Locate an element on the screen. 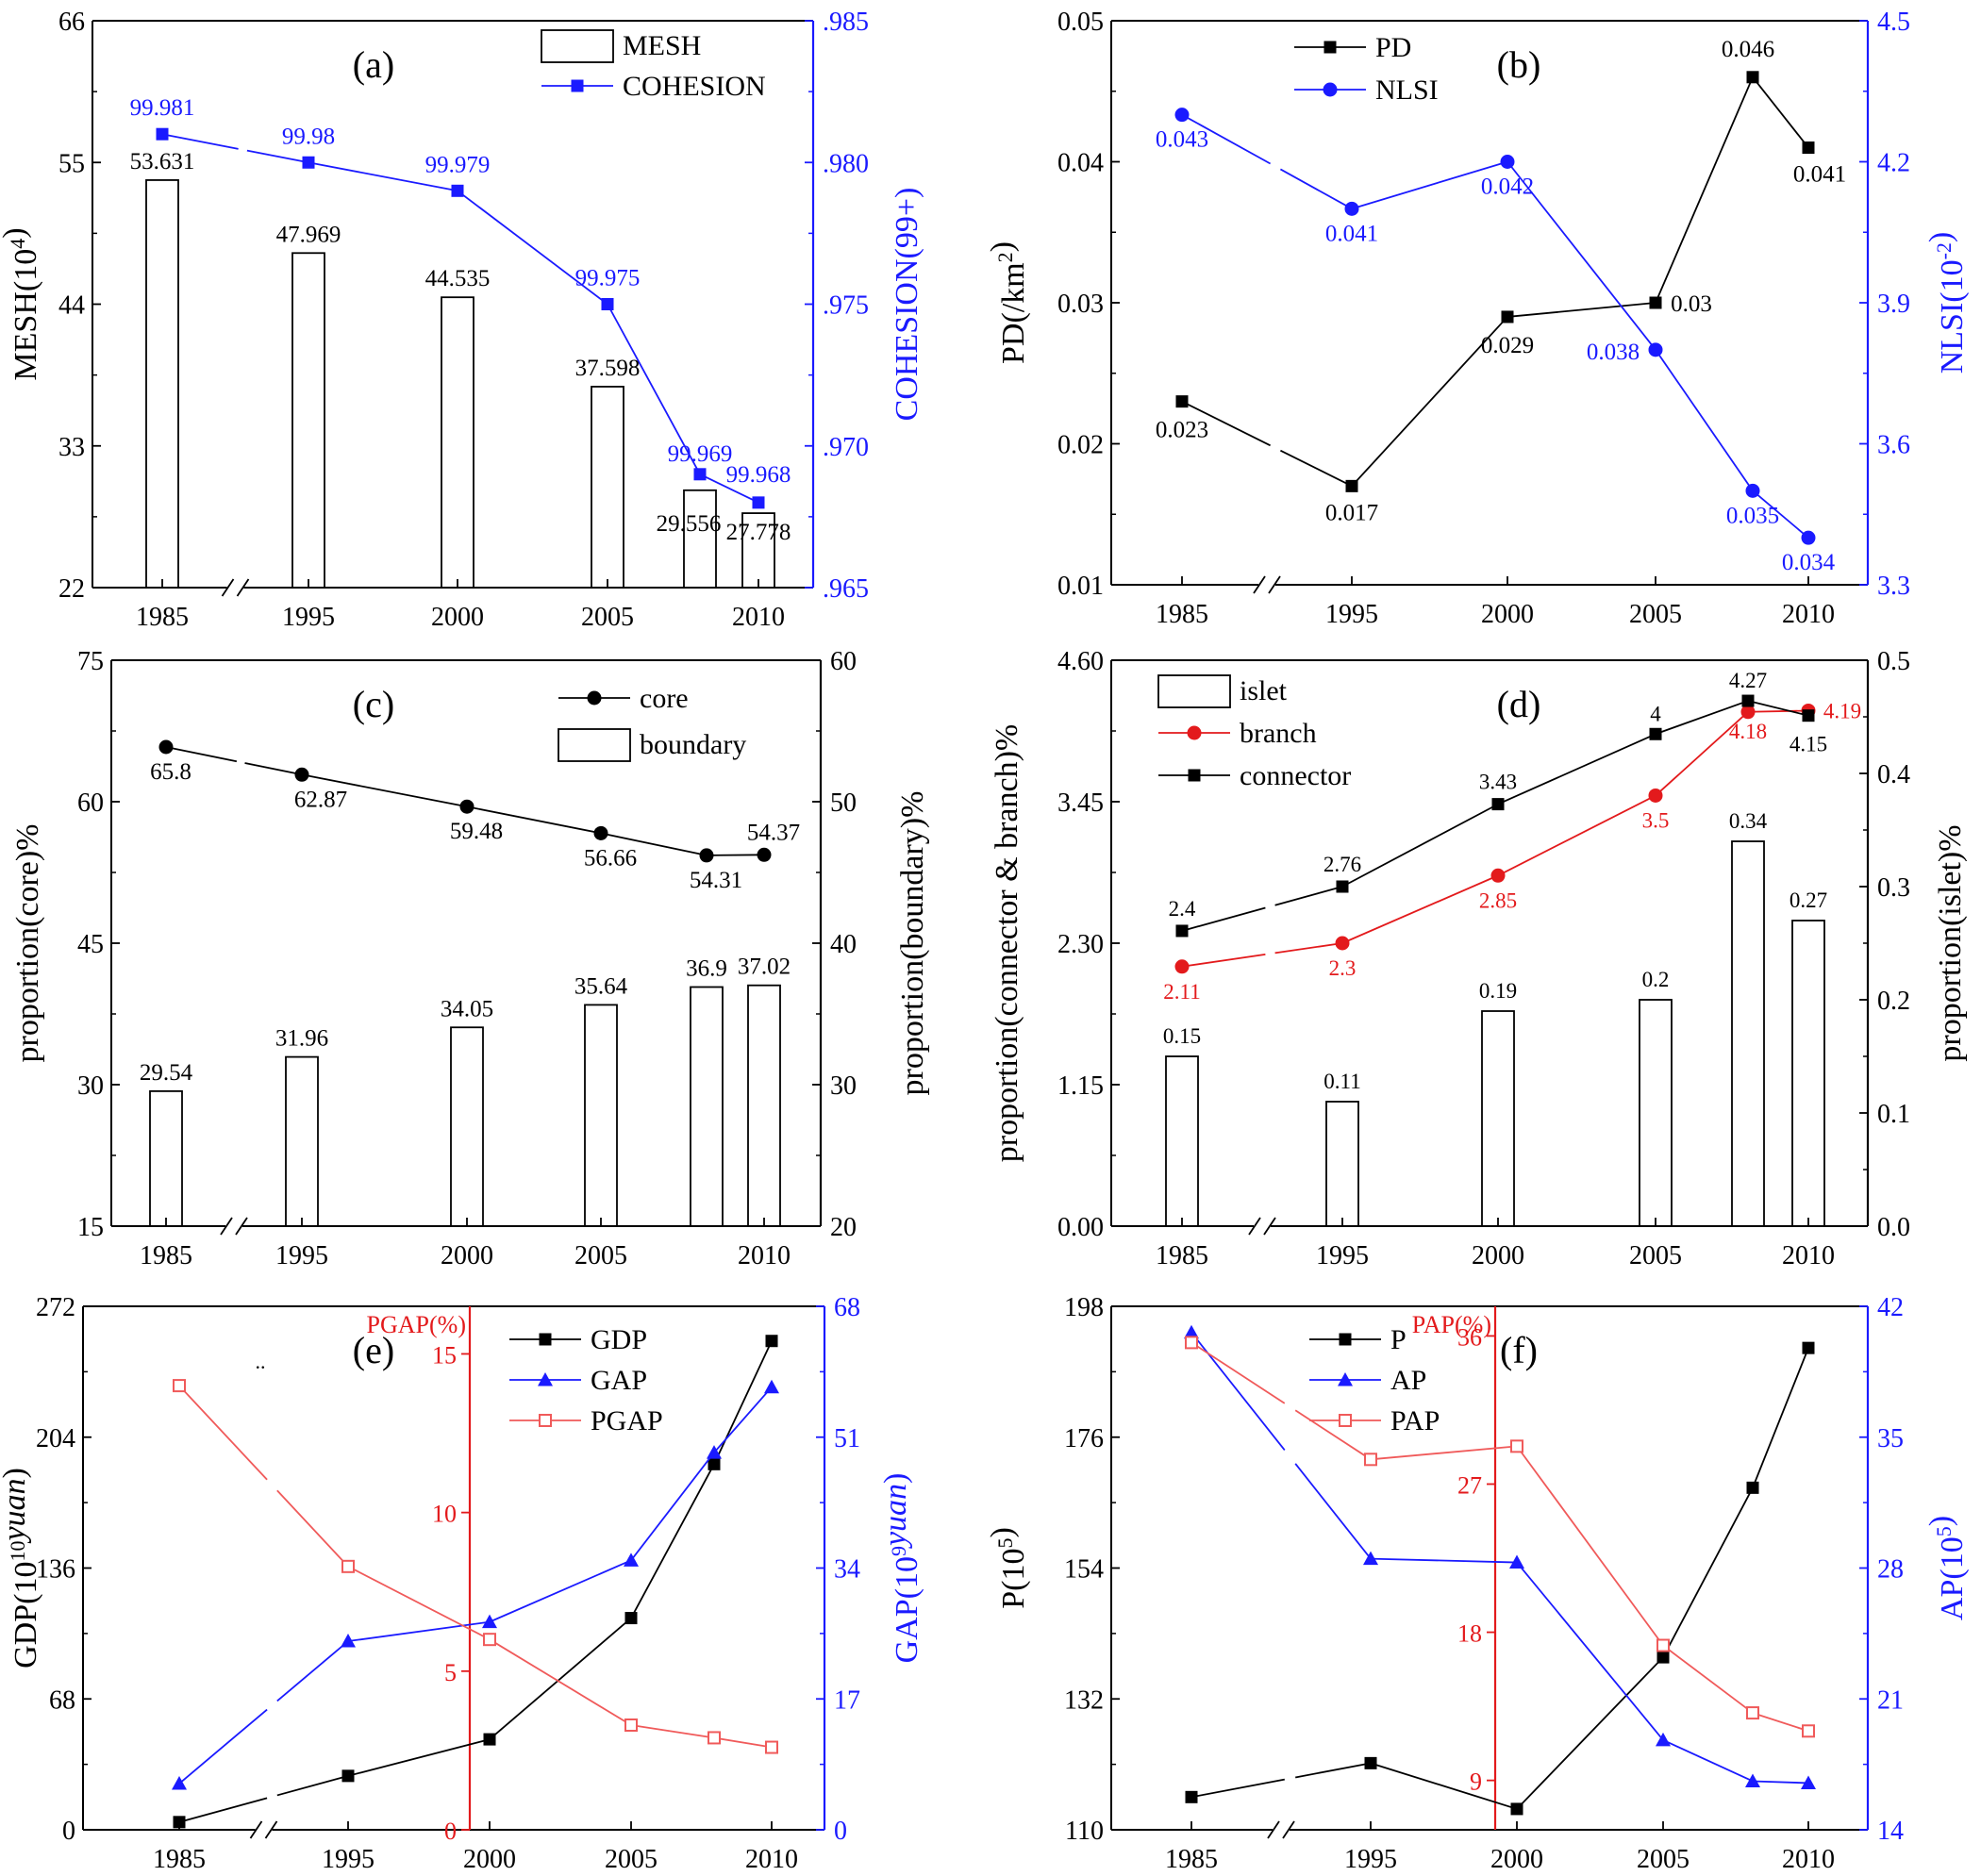  y-left-tick-label: 0.01 is located at coordinates (1080, 586).